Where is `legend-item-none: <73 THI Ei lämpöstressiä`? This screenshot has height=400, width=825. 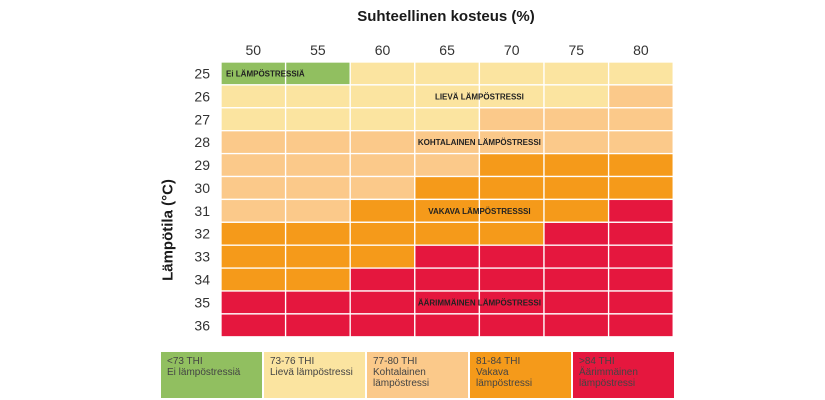
legend-item-none: <73 THI Ei lämpöstressiä is located at coordinates (211, 375).